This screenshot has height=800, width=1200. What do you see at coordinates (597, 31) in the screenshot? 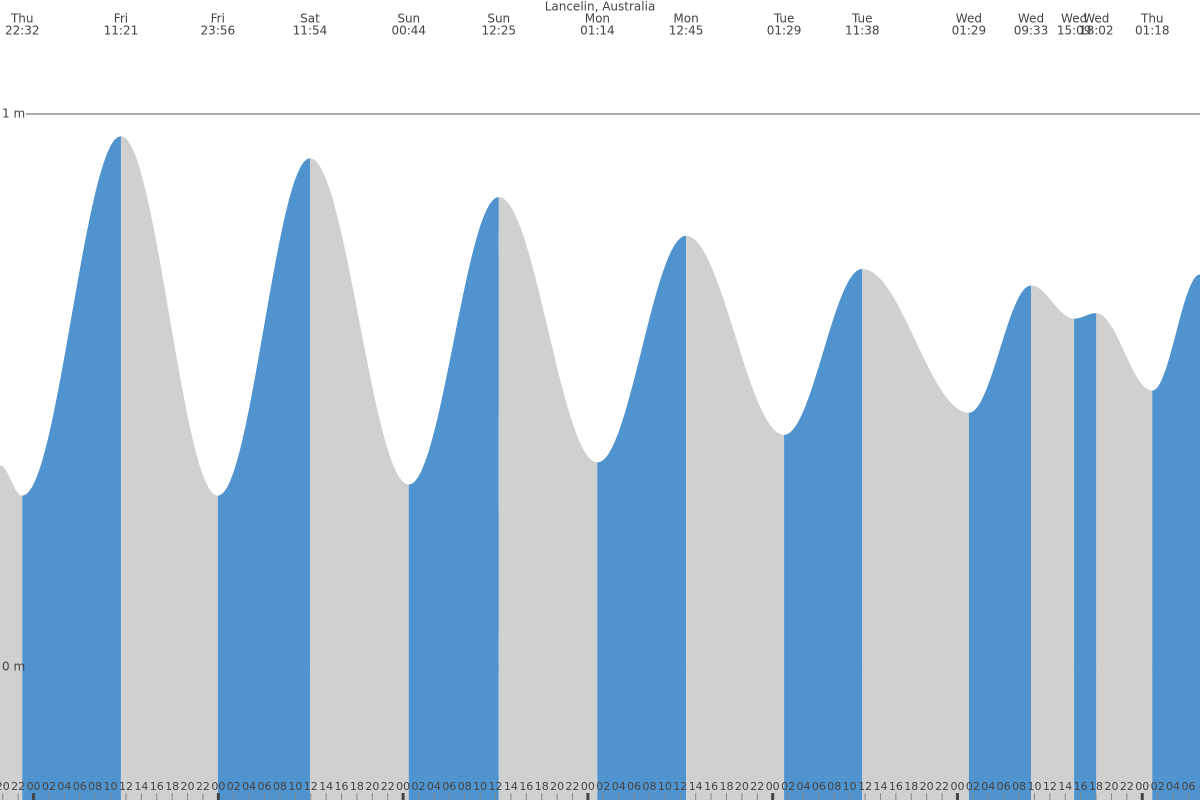
I see `extreme-time: 01:14` at bounding box center [597, 31].